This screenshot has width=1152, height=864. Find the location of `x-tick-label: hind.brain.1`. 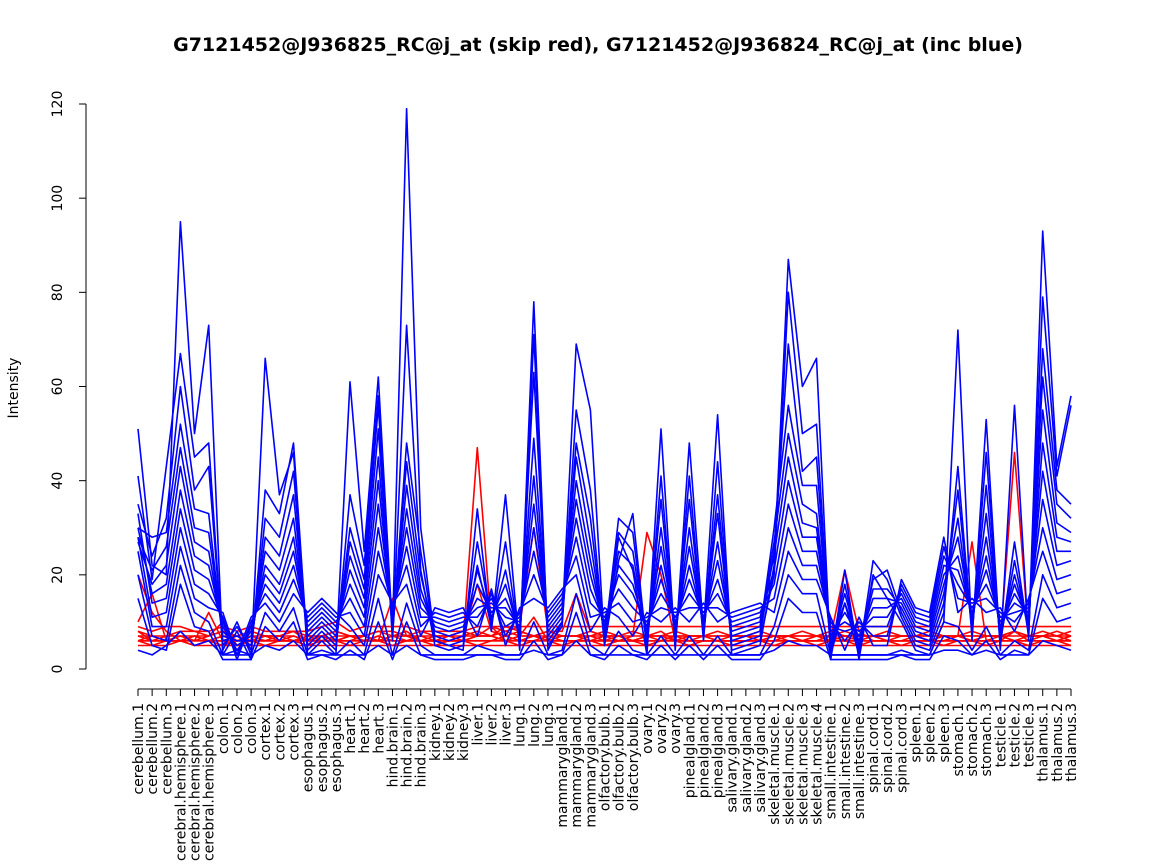

x-tick-label: hind.brain.1 is located at coordinates (393, 745).